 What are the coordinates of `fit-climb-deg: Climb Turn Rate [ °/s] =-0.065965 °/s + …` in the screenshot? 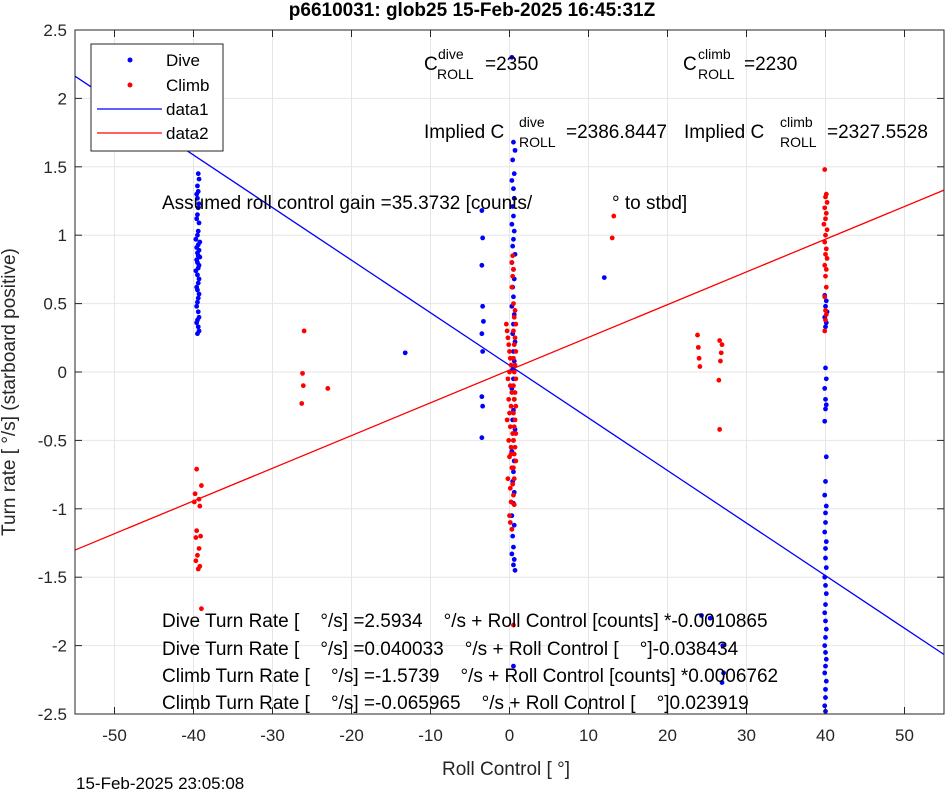 It's located at (455, 703).